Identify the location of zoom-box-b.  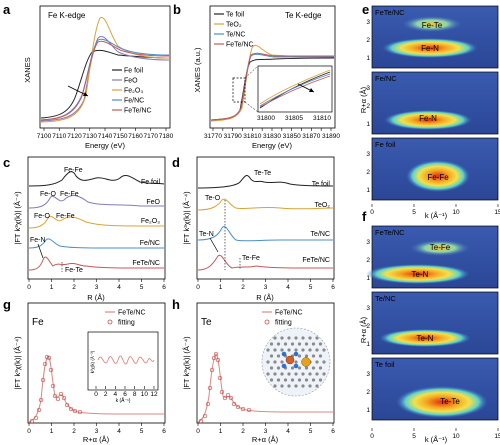
(239, 90).